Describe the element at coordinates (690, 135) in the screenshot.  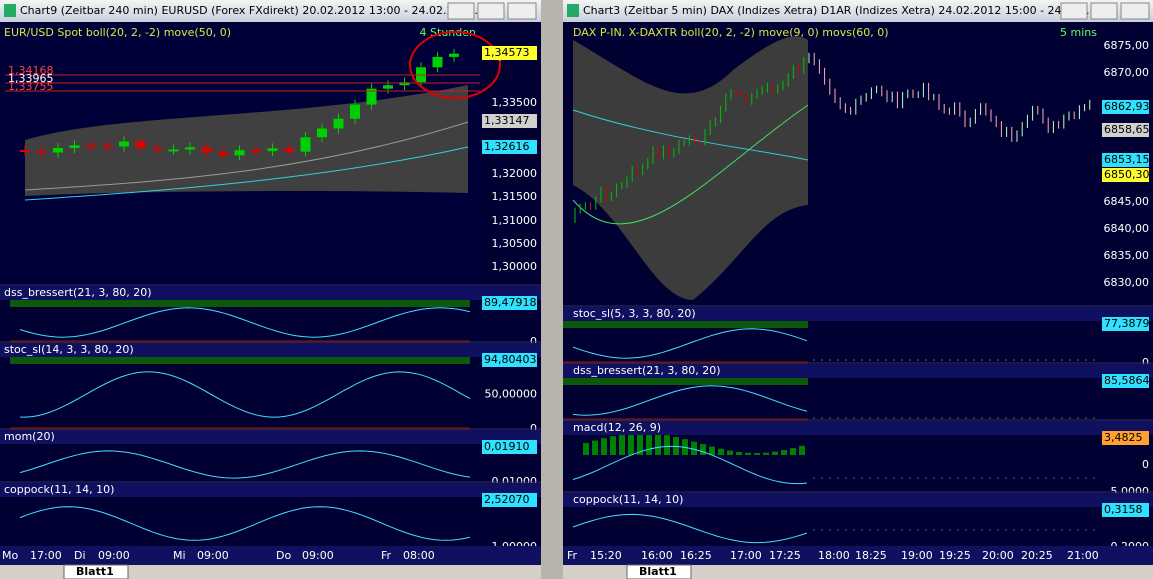
I see `ma-line` at that location.